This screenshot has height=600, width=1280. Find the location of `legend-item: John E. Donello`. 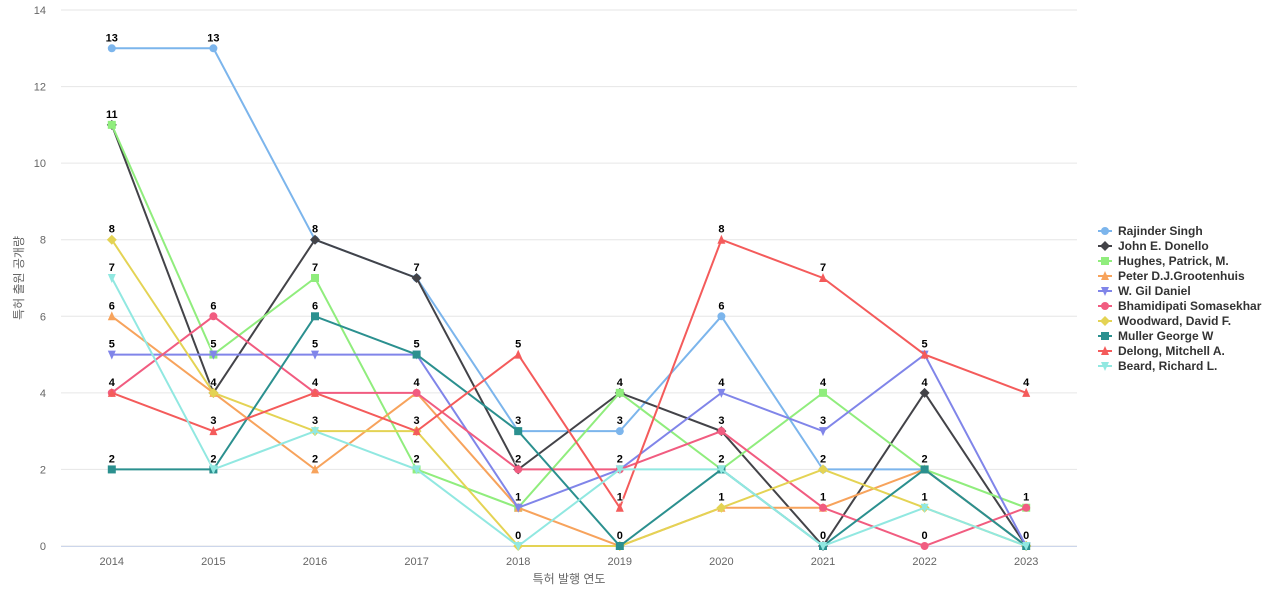

legend-item: John E. Donello is located at coordinates (1153, 246).